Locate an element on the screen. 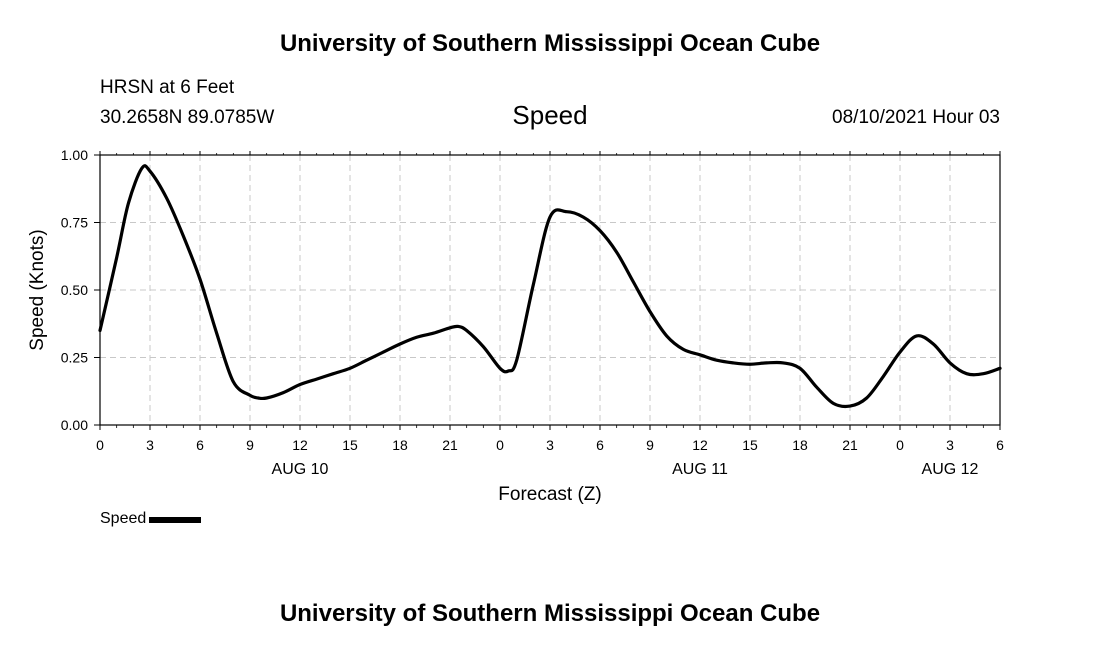 This screenshot has width=1100, height=650. y-tick-label: 0.50 is located at coordinates (74, 290).